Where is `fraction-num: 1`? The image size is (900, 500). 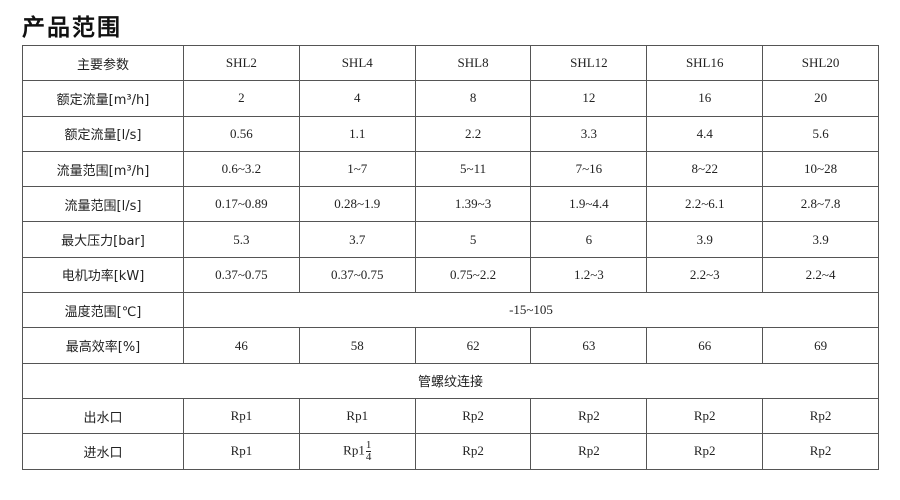 fraction-num: 1 is located at coordinates (368, 445).